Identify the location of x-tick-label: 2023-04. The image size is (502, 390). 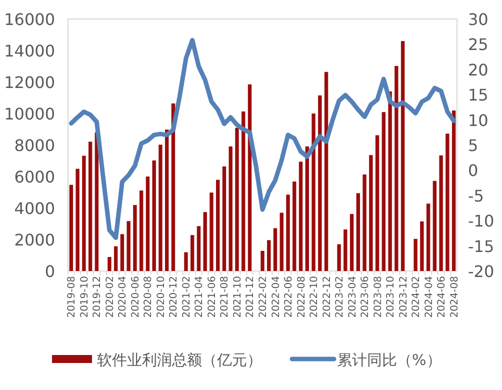
(352, 297).